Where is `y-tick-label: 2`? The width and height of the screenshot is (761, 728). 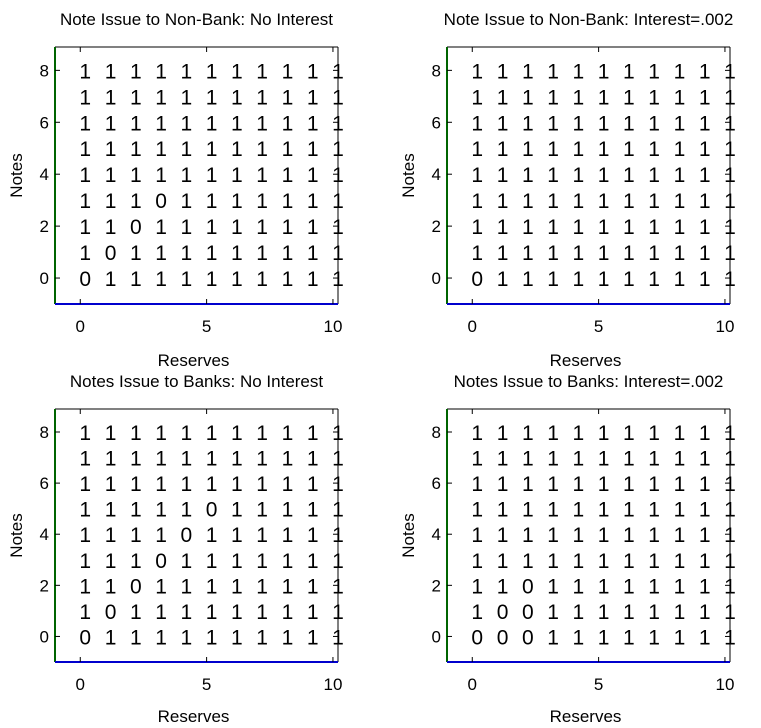 y-tick-label: 2 is located at coordinates (44, 585).